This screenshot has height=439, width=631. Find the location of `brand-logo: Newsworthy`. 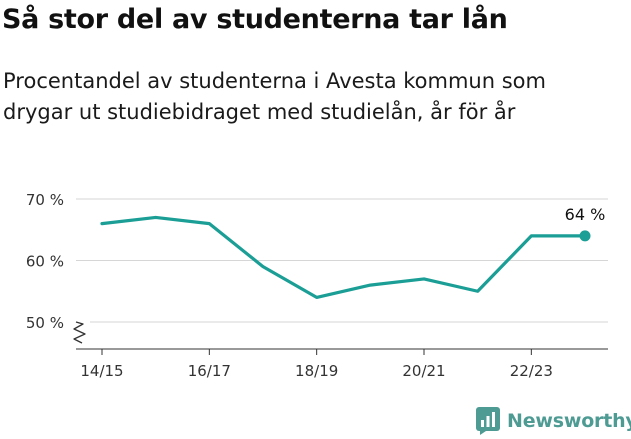

brand-logo: Newsworthy is located at coordinates (553, 421).